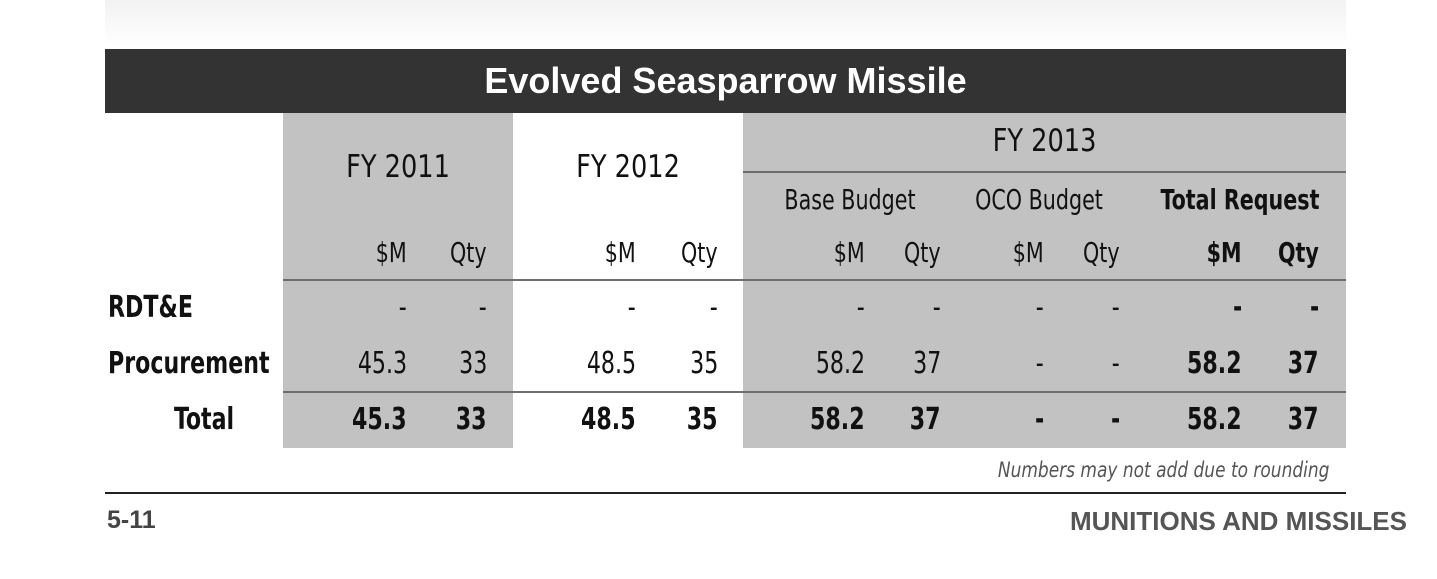  Describe the element at coordinates (131, 520) in the screenshot. I see `page-number: 5-11` at that location.